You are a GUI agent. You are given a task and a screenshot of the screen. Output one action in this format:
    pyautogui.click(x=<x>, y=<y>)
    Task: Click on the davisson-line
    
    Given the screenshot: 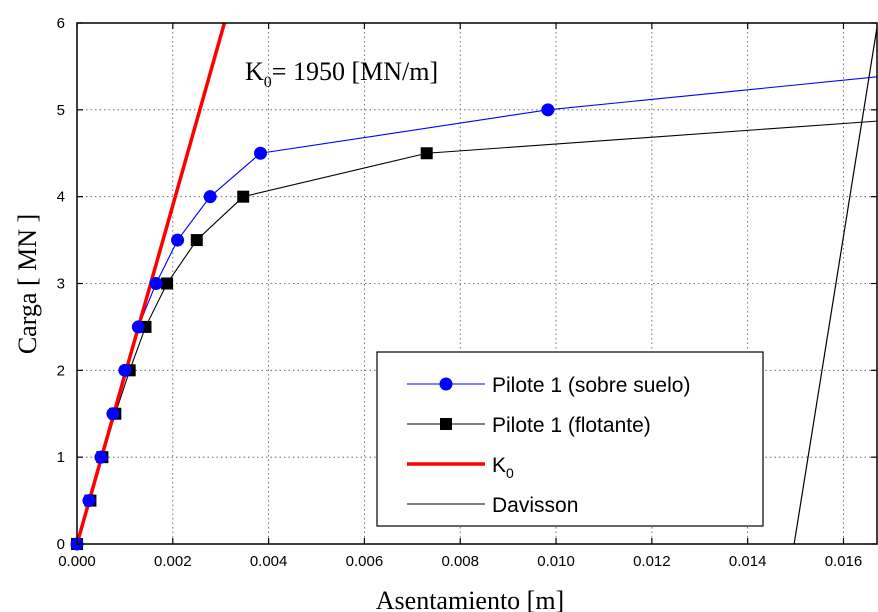 What is the action you would take?
    pyautogui.click(x=835, y=285)
    